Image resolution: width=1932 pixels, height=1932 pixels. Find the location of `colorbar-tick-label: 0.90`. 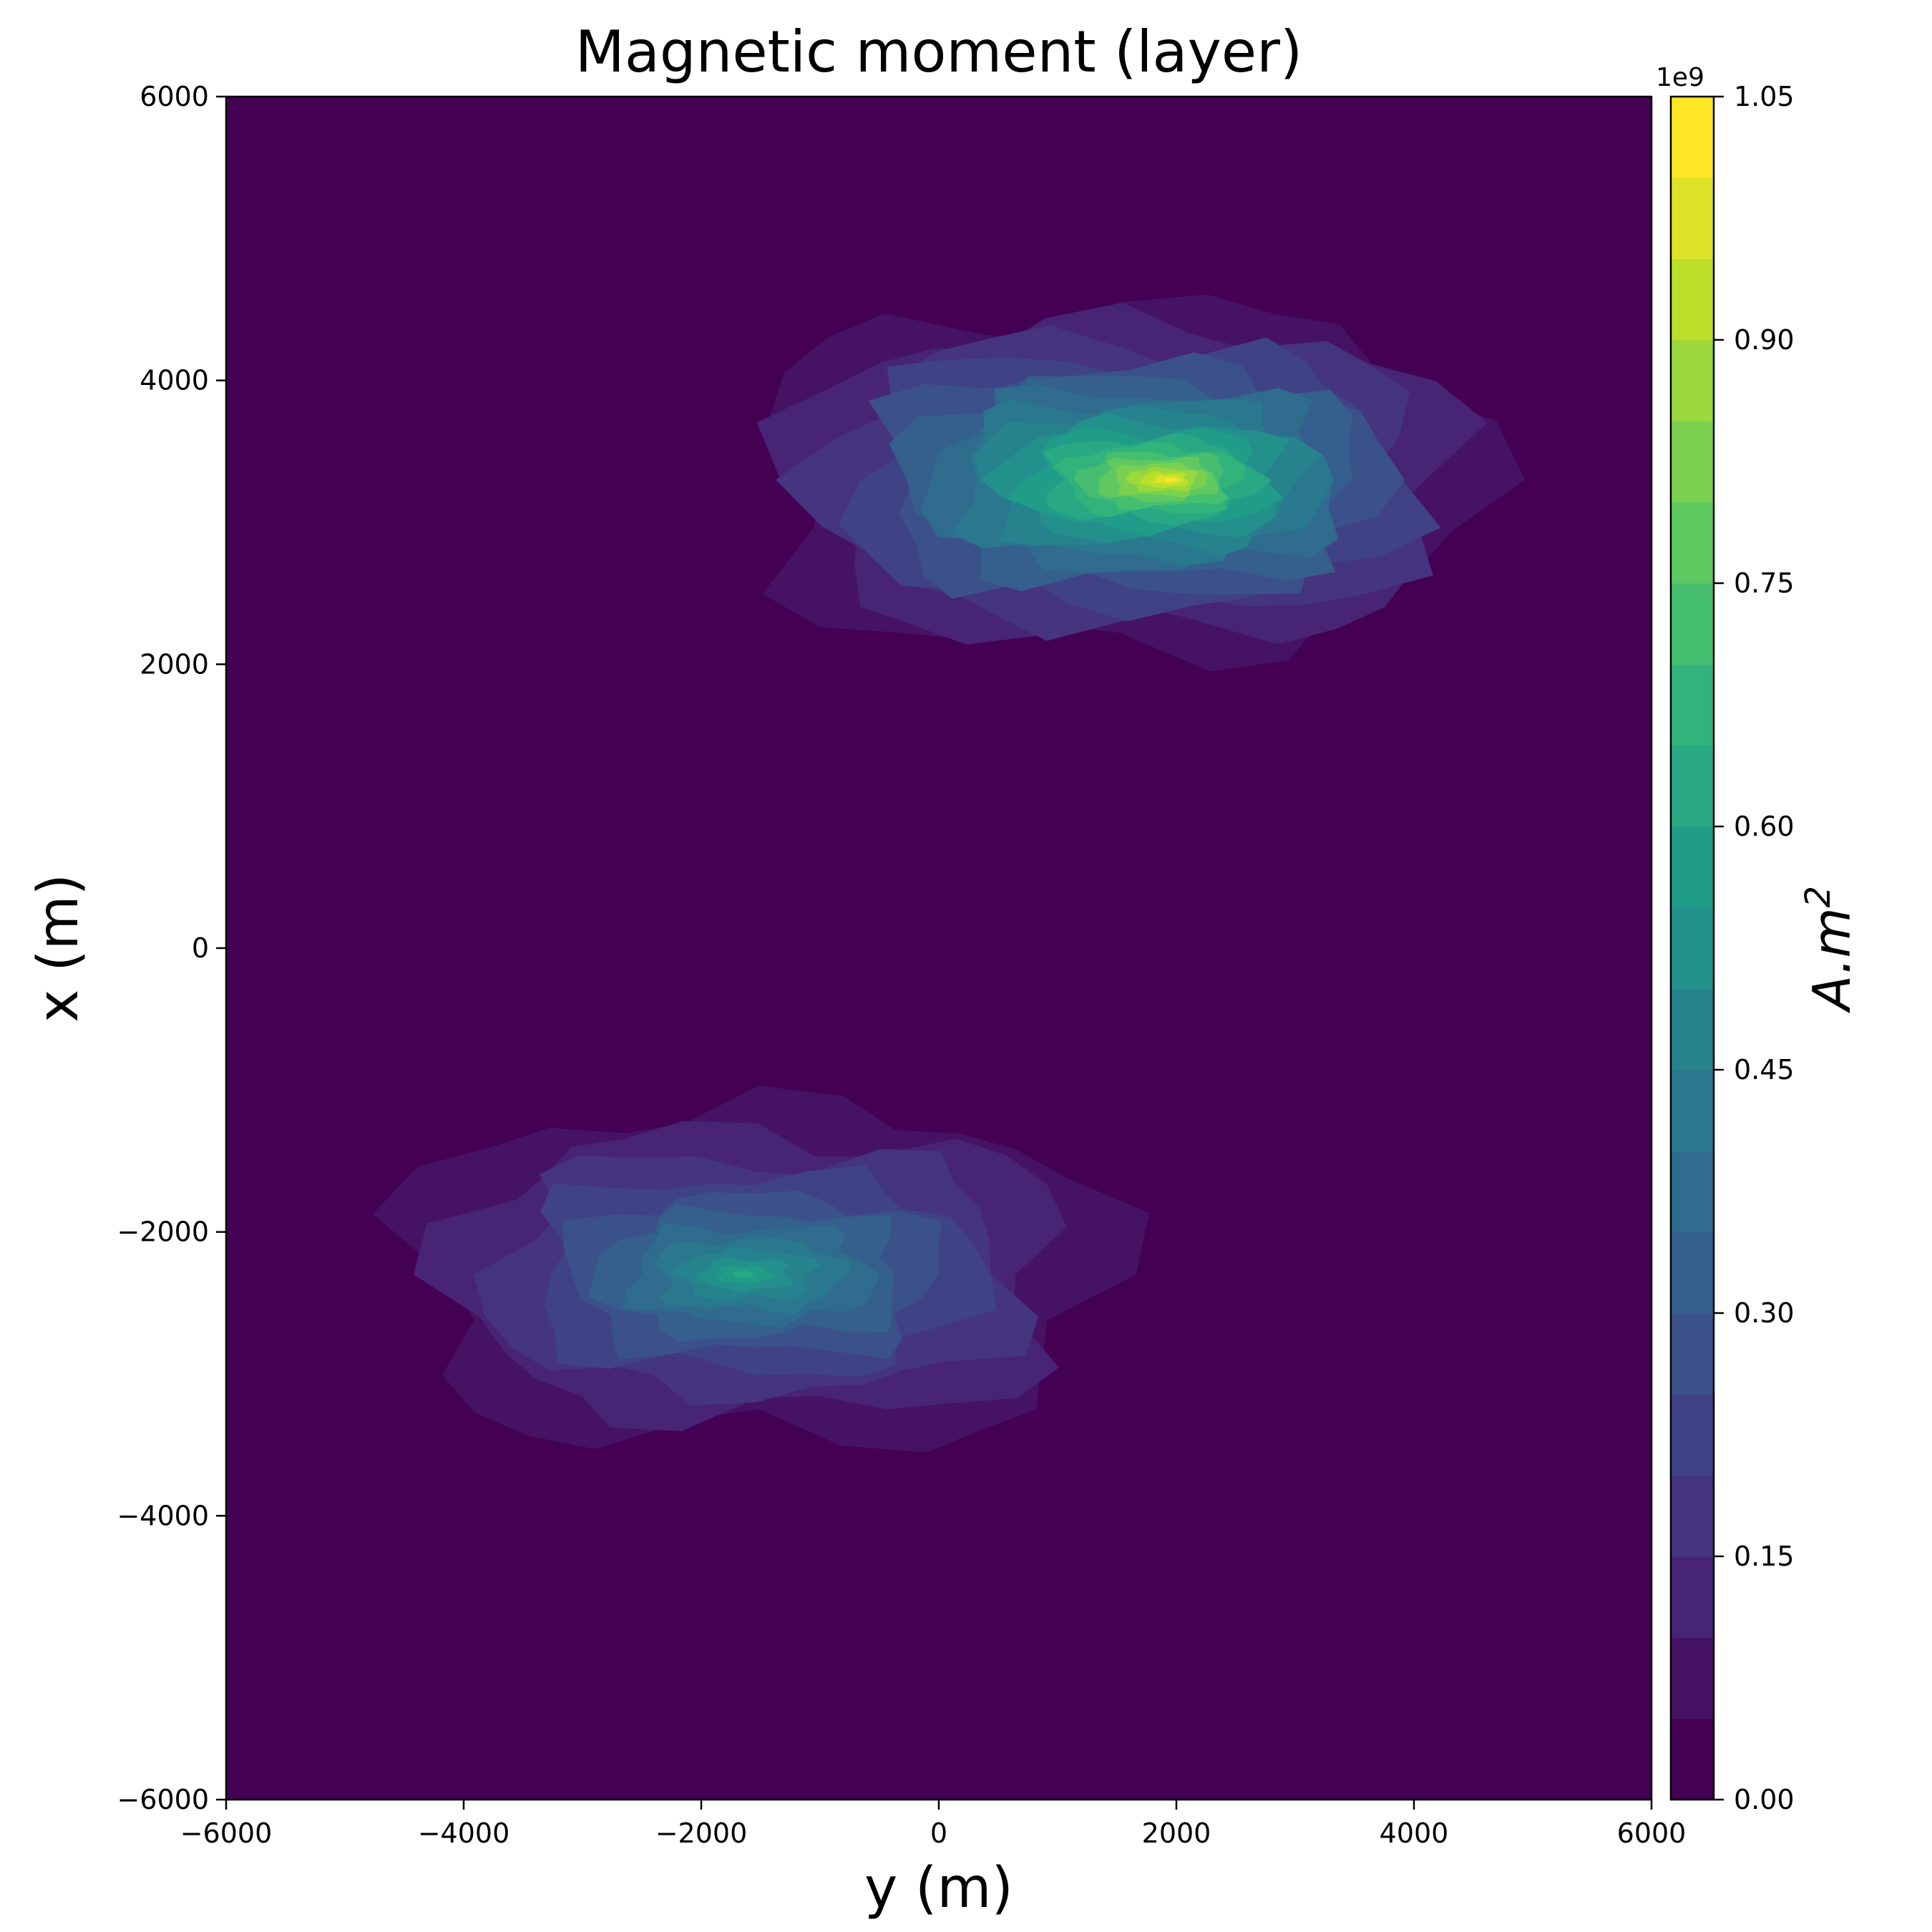

colorbar-tick-label: 0.90 is located at coordinates (1764, 340).